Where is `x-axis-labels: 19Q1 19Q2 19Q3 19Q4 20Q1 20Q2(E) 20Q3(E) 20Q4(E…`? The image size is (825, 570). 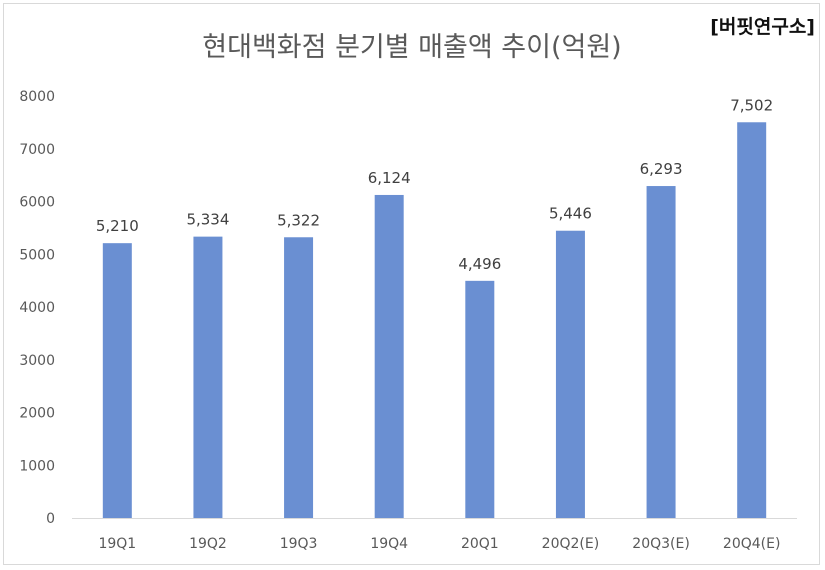
x-axis-labels: 19Q1 19Q2 19Q3 19Q4 20Q1 20Q2(E) 20Q3(E) 20Q4(E… is located at coordinates (439, 544).